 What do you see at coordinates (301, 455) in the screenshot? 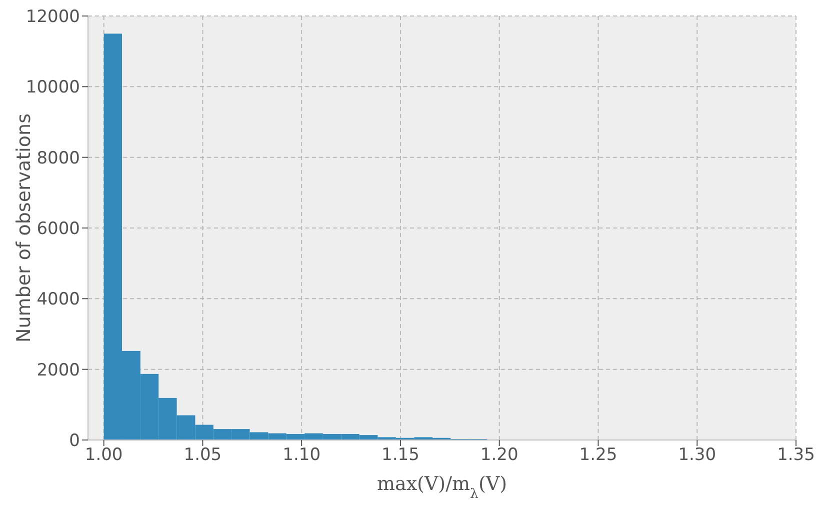
I see `x-tick-label: 1.10` at bounding box center [301, 455].